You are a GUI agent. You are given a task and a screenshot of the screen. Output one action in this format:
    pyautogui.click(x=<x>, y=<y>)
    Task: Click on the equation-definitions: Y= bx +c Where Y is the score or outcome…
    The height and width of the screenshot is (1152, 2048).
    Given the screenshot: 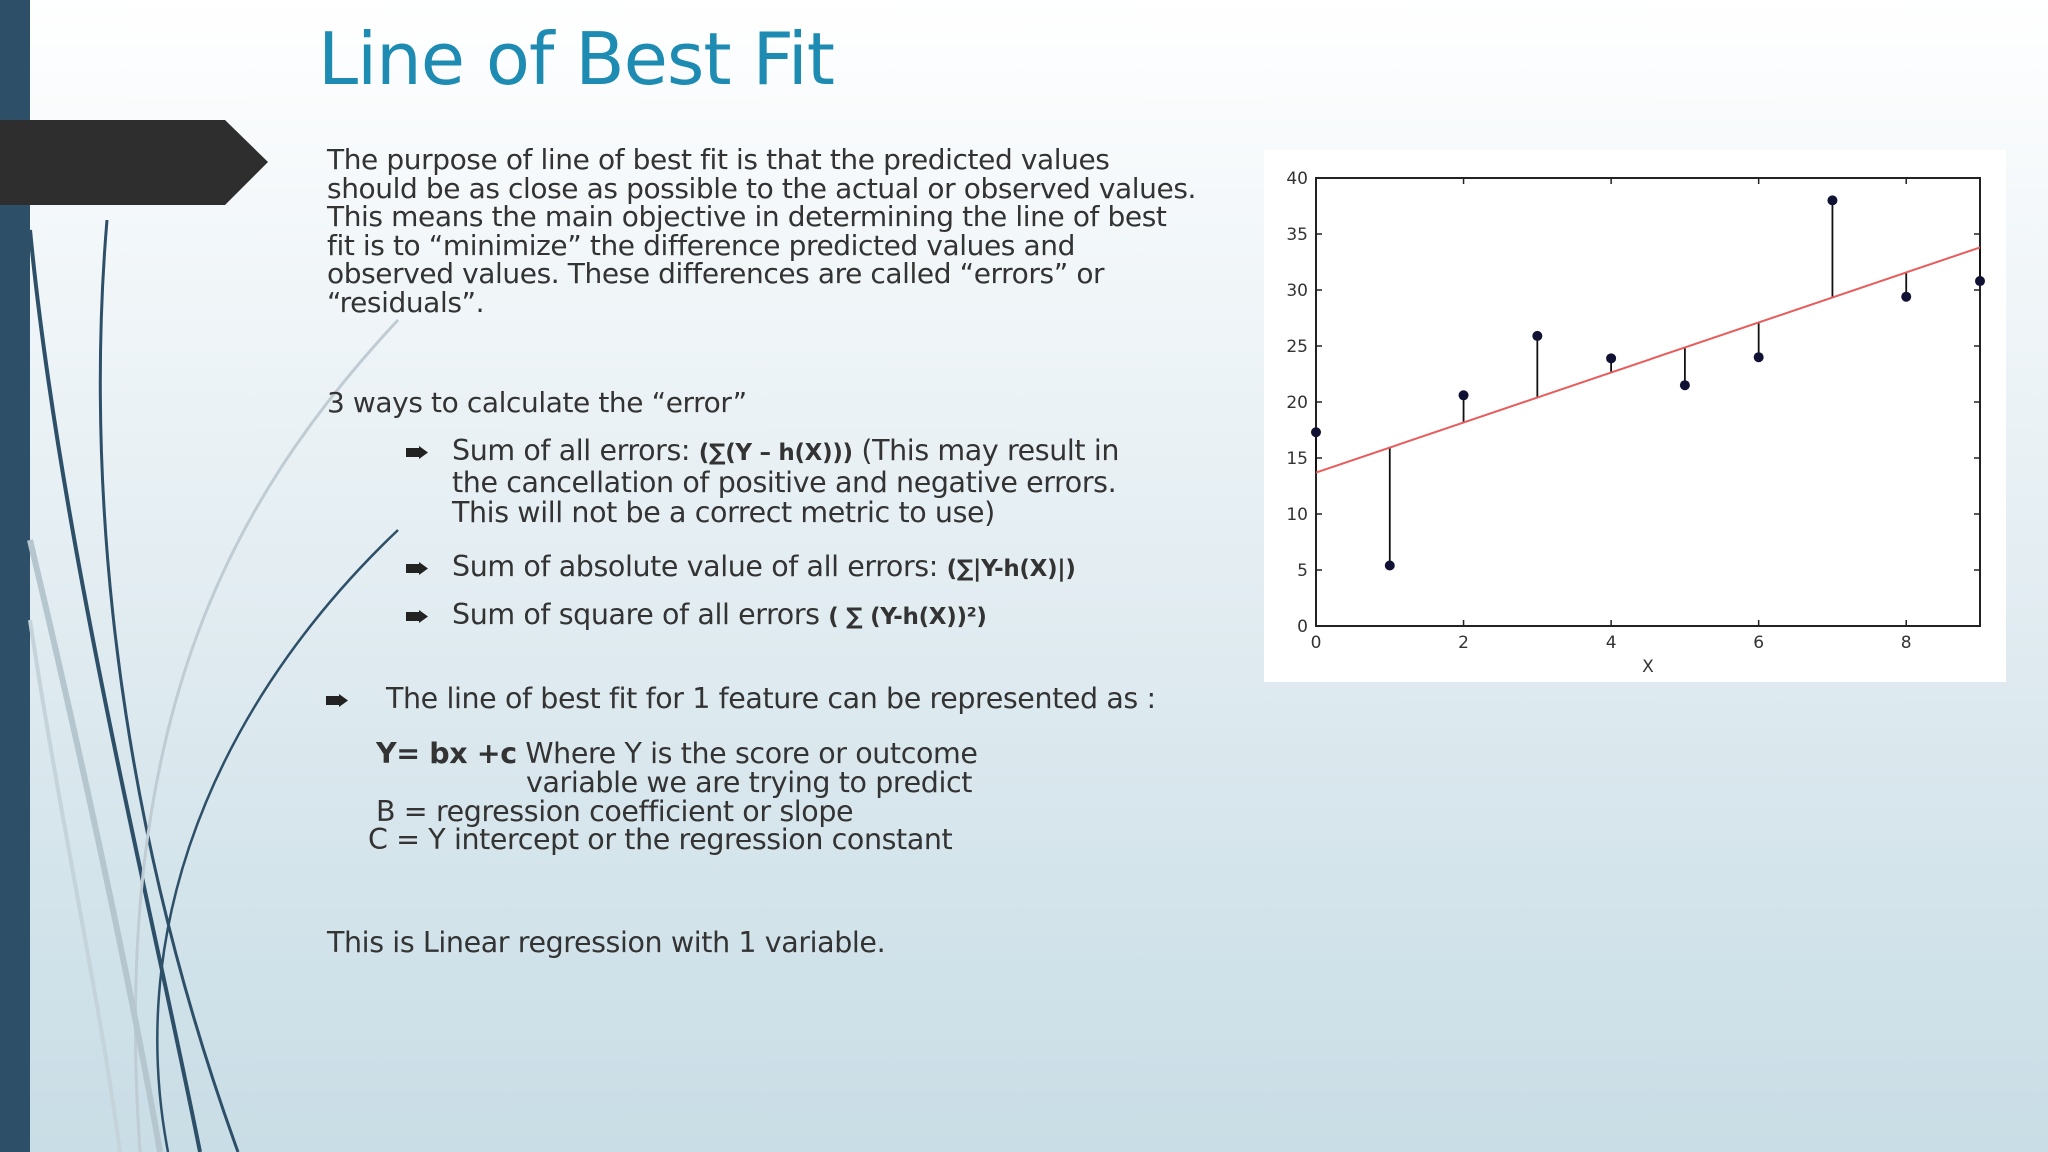 What is the action you would take?
    pyautogui.click(x=718, y=797)
    